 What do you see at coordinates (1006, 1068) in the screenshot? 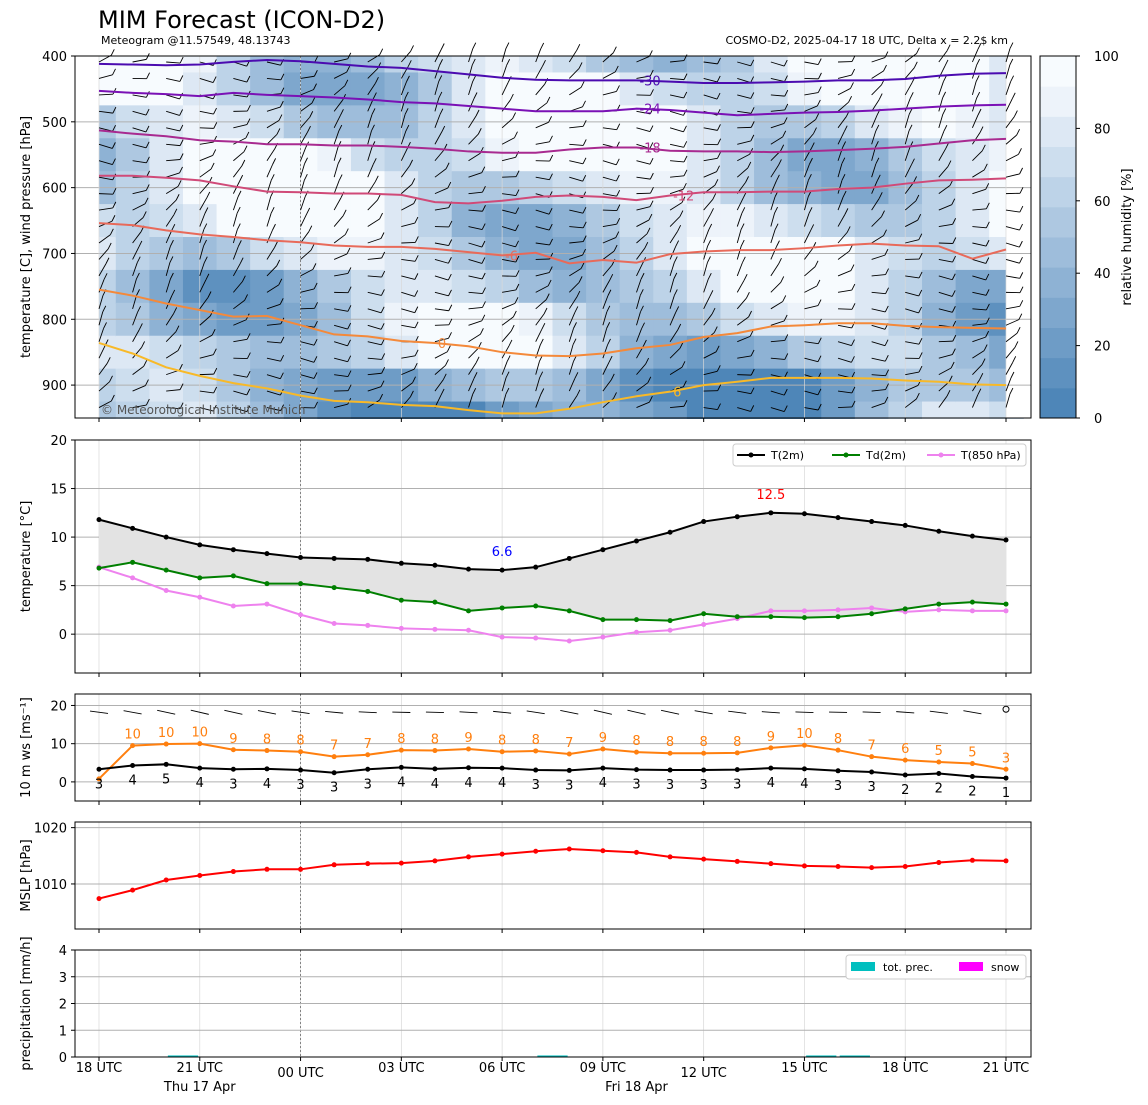
I see `time-tick-label: 21 UTC` at bounding box center [1006, 1068].